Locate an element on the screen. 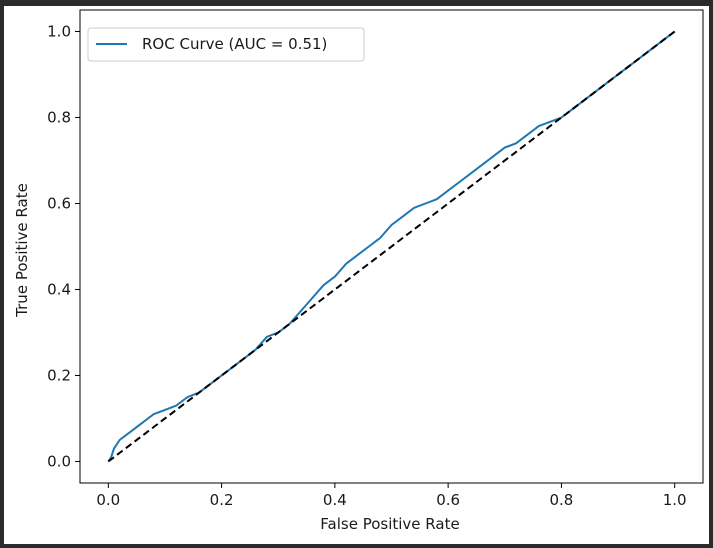 This screenshot has width=713, height=548. y-tick-label: 1.0 is located at coordinates (59, 32).